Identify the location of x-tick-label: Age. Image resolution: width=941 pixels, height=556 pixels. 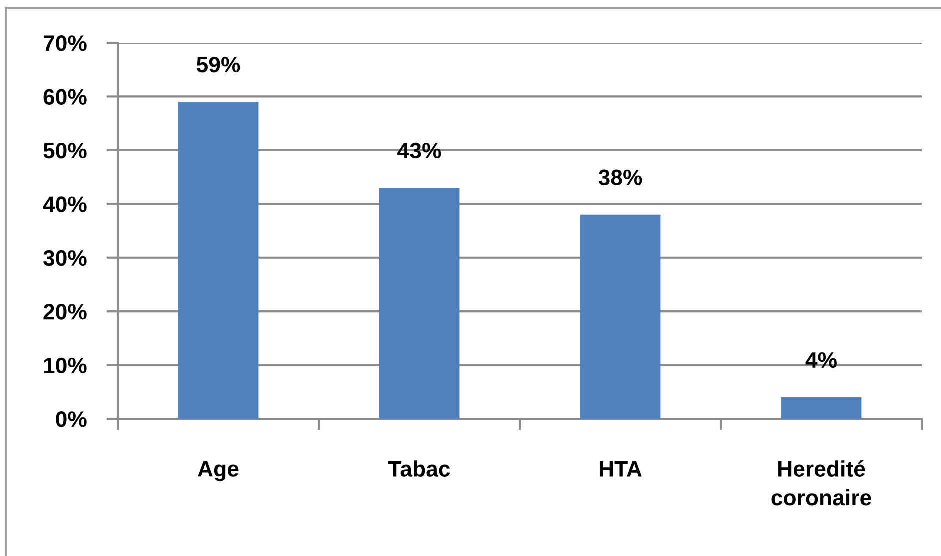
(218, 471).